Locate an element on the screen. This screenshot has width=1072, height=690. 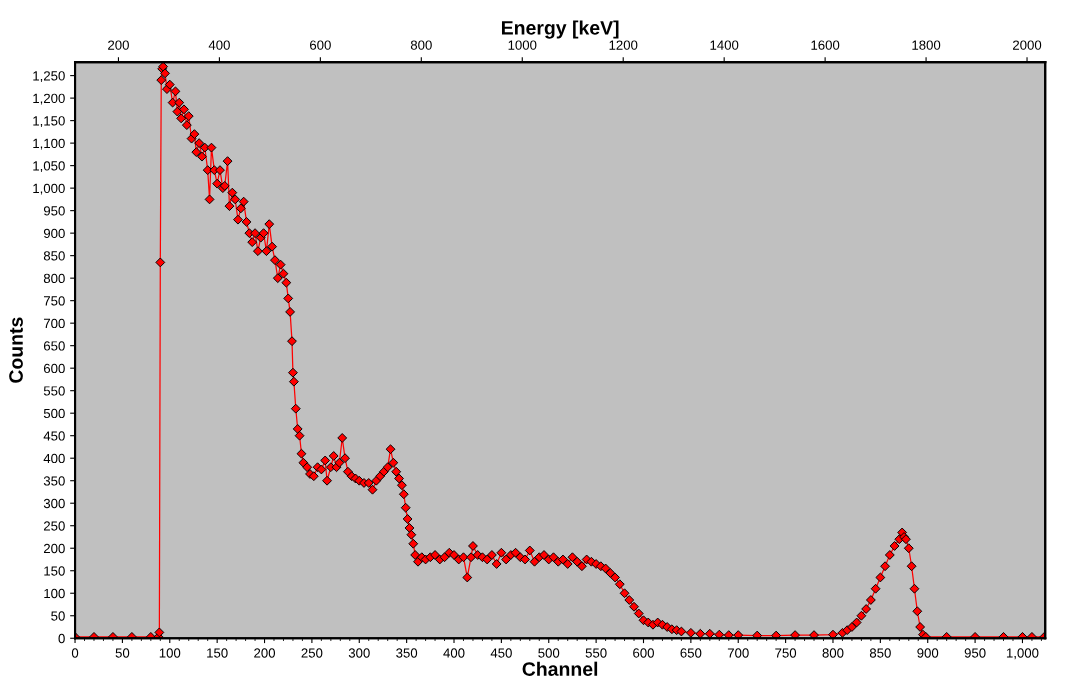
x-tick-label: 50 is located at coordinates (122, 653).